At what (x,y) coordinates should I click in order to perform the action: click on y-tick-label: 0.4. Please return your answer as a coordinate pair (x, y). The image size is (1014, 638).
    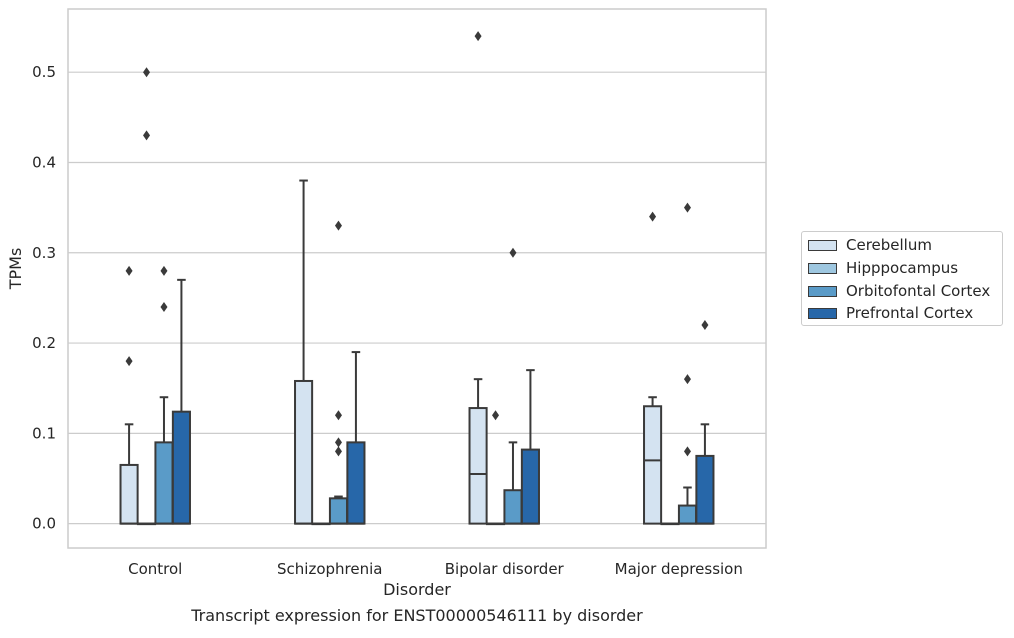
    Looking at the image, I should click on (44, 162).